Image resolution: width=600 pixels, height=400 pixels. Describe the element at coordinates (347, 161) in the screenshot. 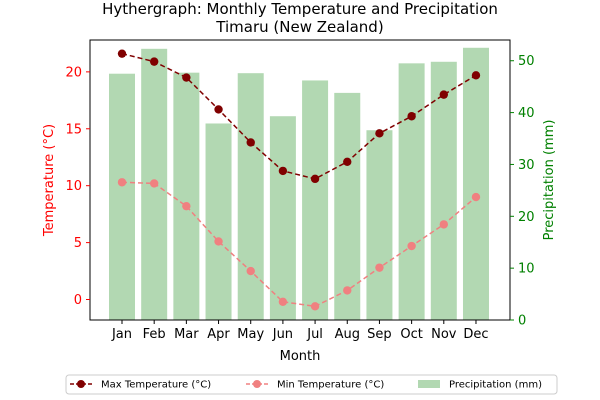

I see `max-temp-point-aug` at that location.